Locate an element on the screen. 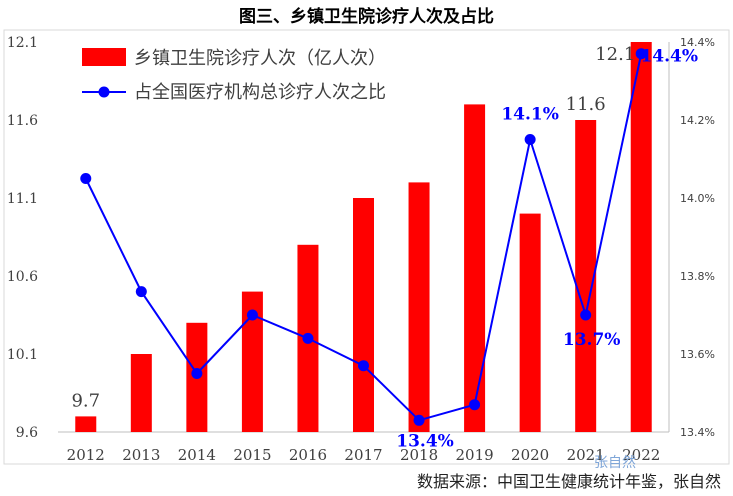 This screenshot has height=496, width=733. line-label: 13.4% is located at coordinates (425, 441).